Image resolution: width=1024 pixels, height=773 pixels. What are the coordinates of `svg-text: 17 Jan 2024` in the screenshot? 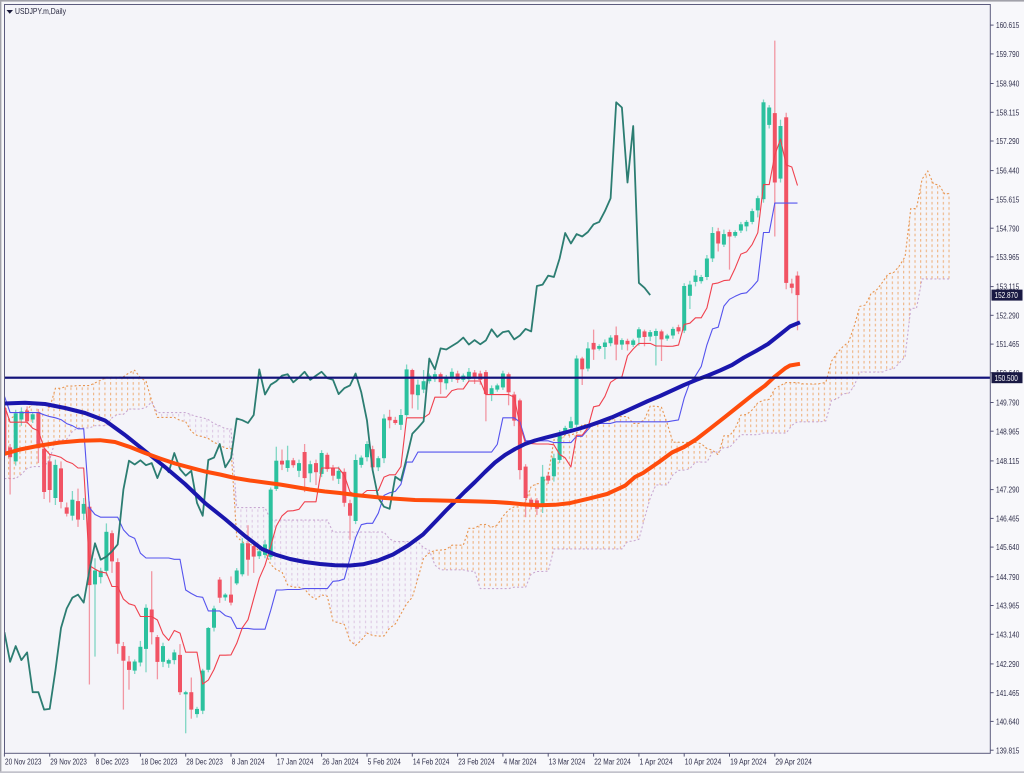 It's located at (295, 761).